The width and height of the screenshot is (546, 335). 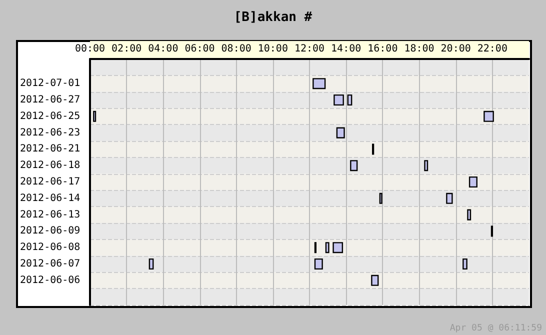 What do you see at coordinates (273, 17) in the screenshot?
I see `chart-title: [B]akkan #` at bounding box center [273, 17].